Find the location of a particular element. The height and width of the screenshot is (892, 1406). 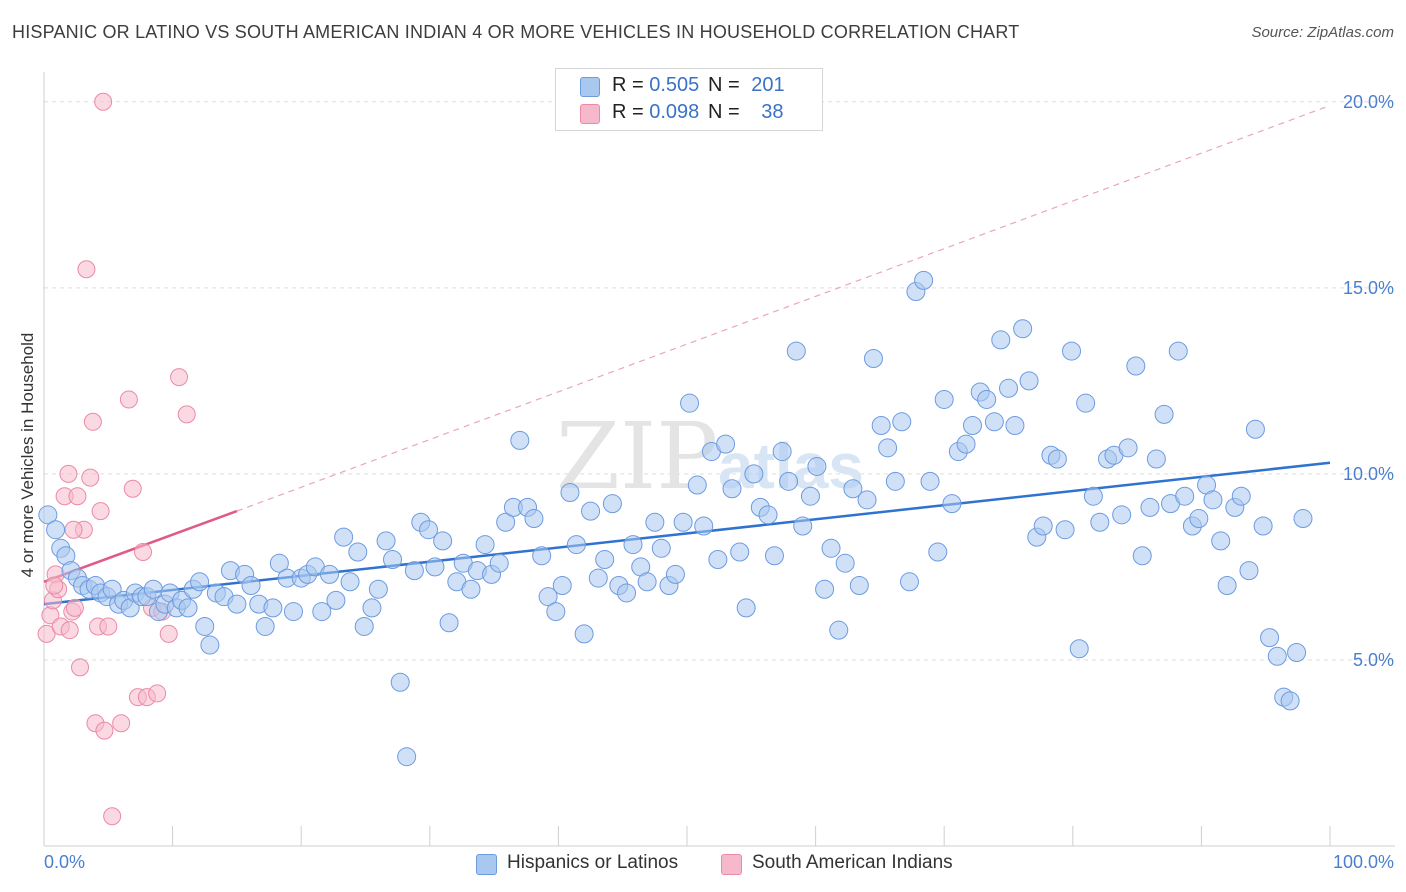

legend-n-value: 201 is located at coordinates (768, 85).